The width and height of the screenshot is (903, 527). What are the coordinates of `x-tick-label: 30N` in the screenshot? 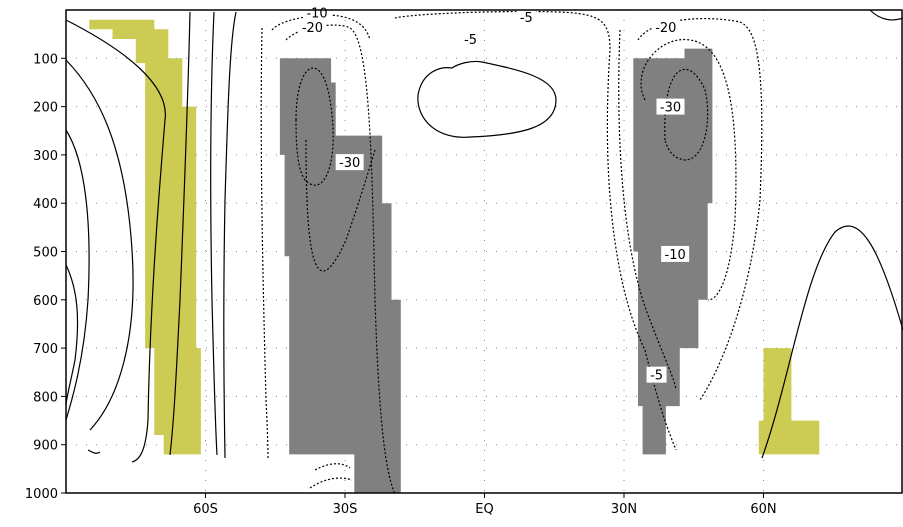 It's located at (624, 509).